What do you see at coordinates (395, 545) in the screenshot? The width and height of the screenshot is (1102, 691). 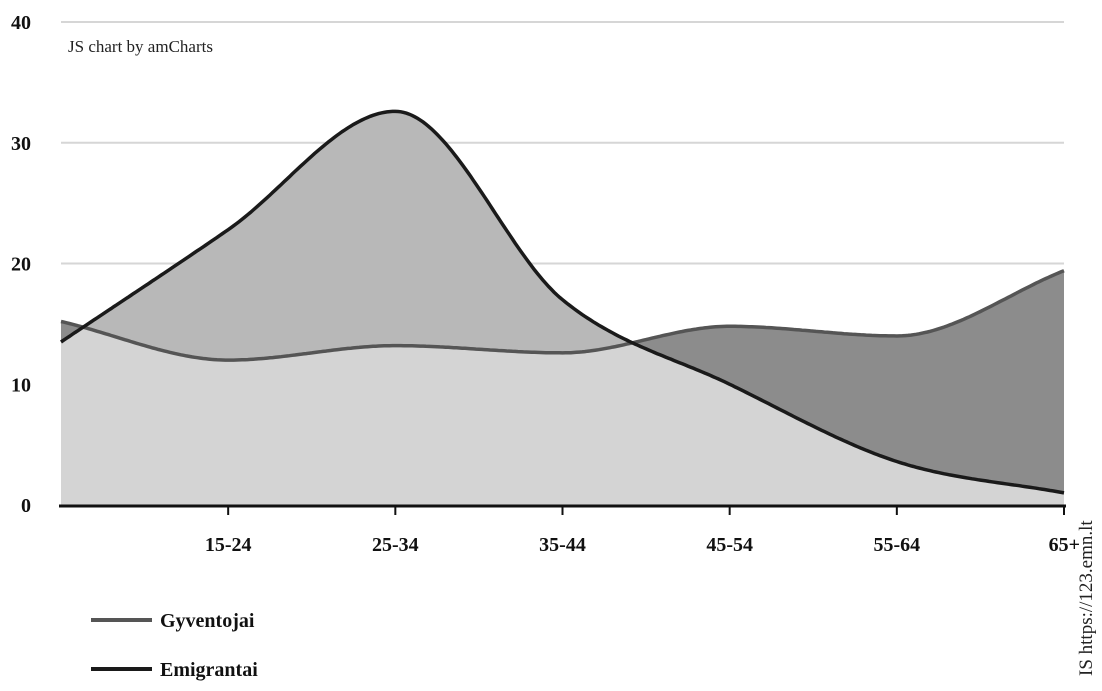 I see `x-tick-label: 25-34` at bounding box center [395, 545].